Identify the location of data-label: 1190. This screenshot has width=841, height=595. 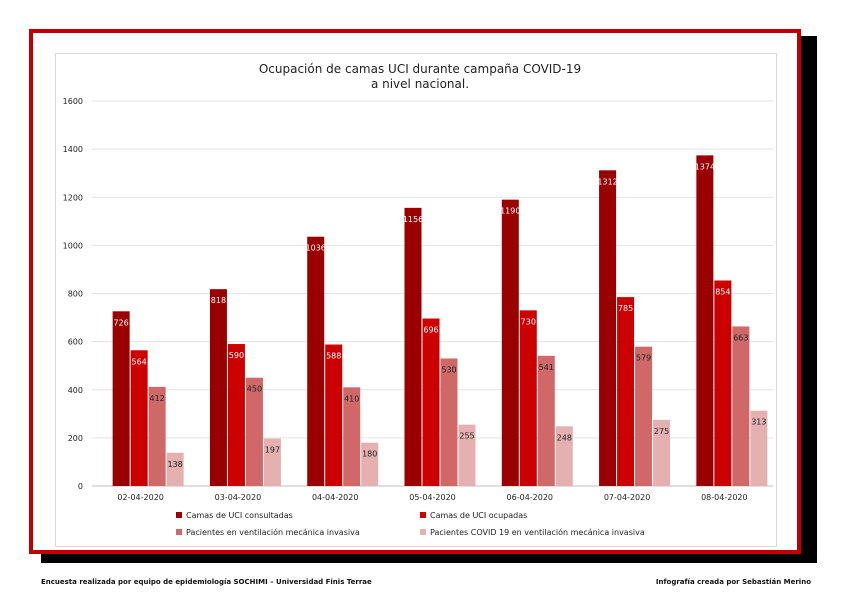
(510, 211).